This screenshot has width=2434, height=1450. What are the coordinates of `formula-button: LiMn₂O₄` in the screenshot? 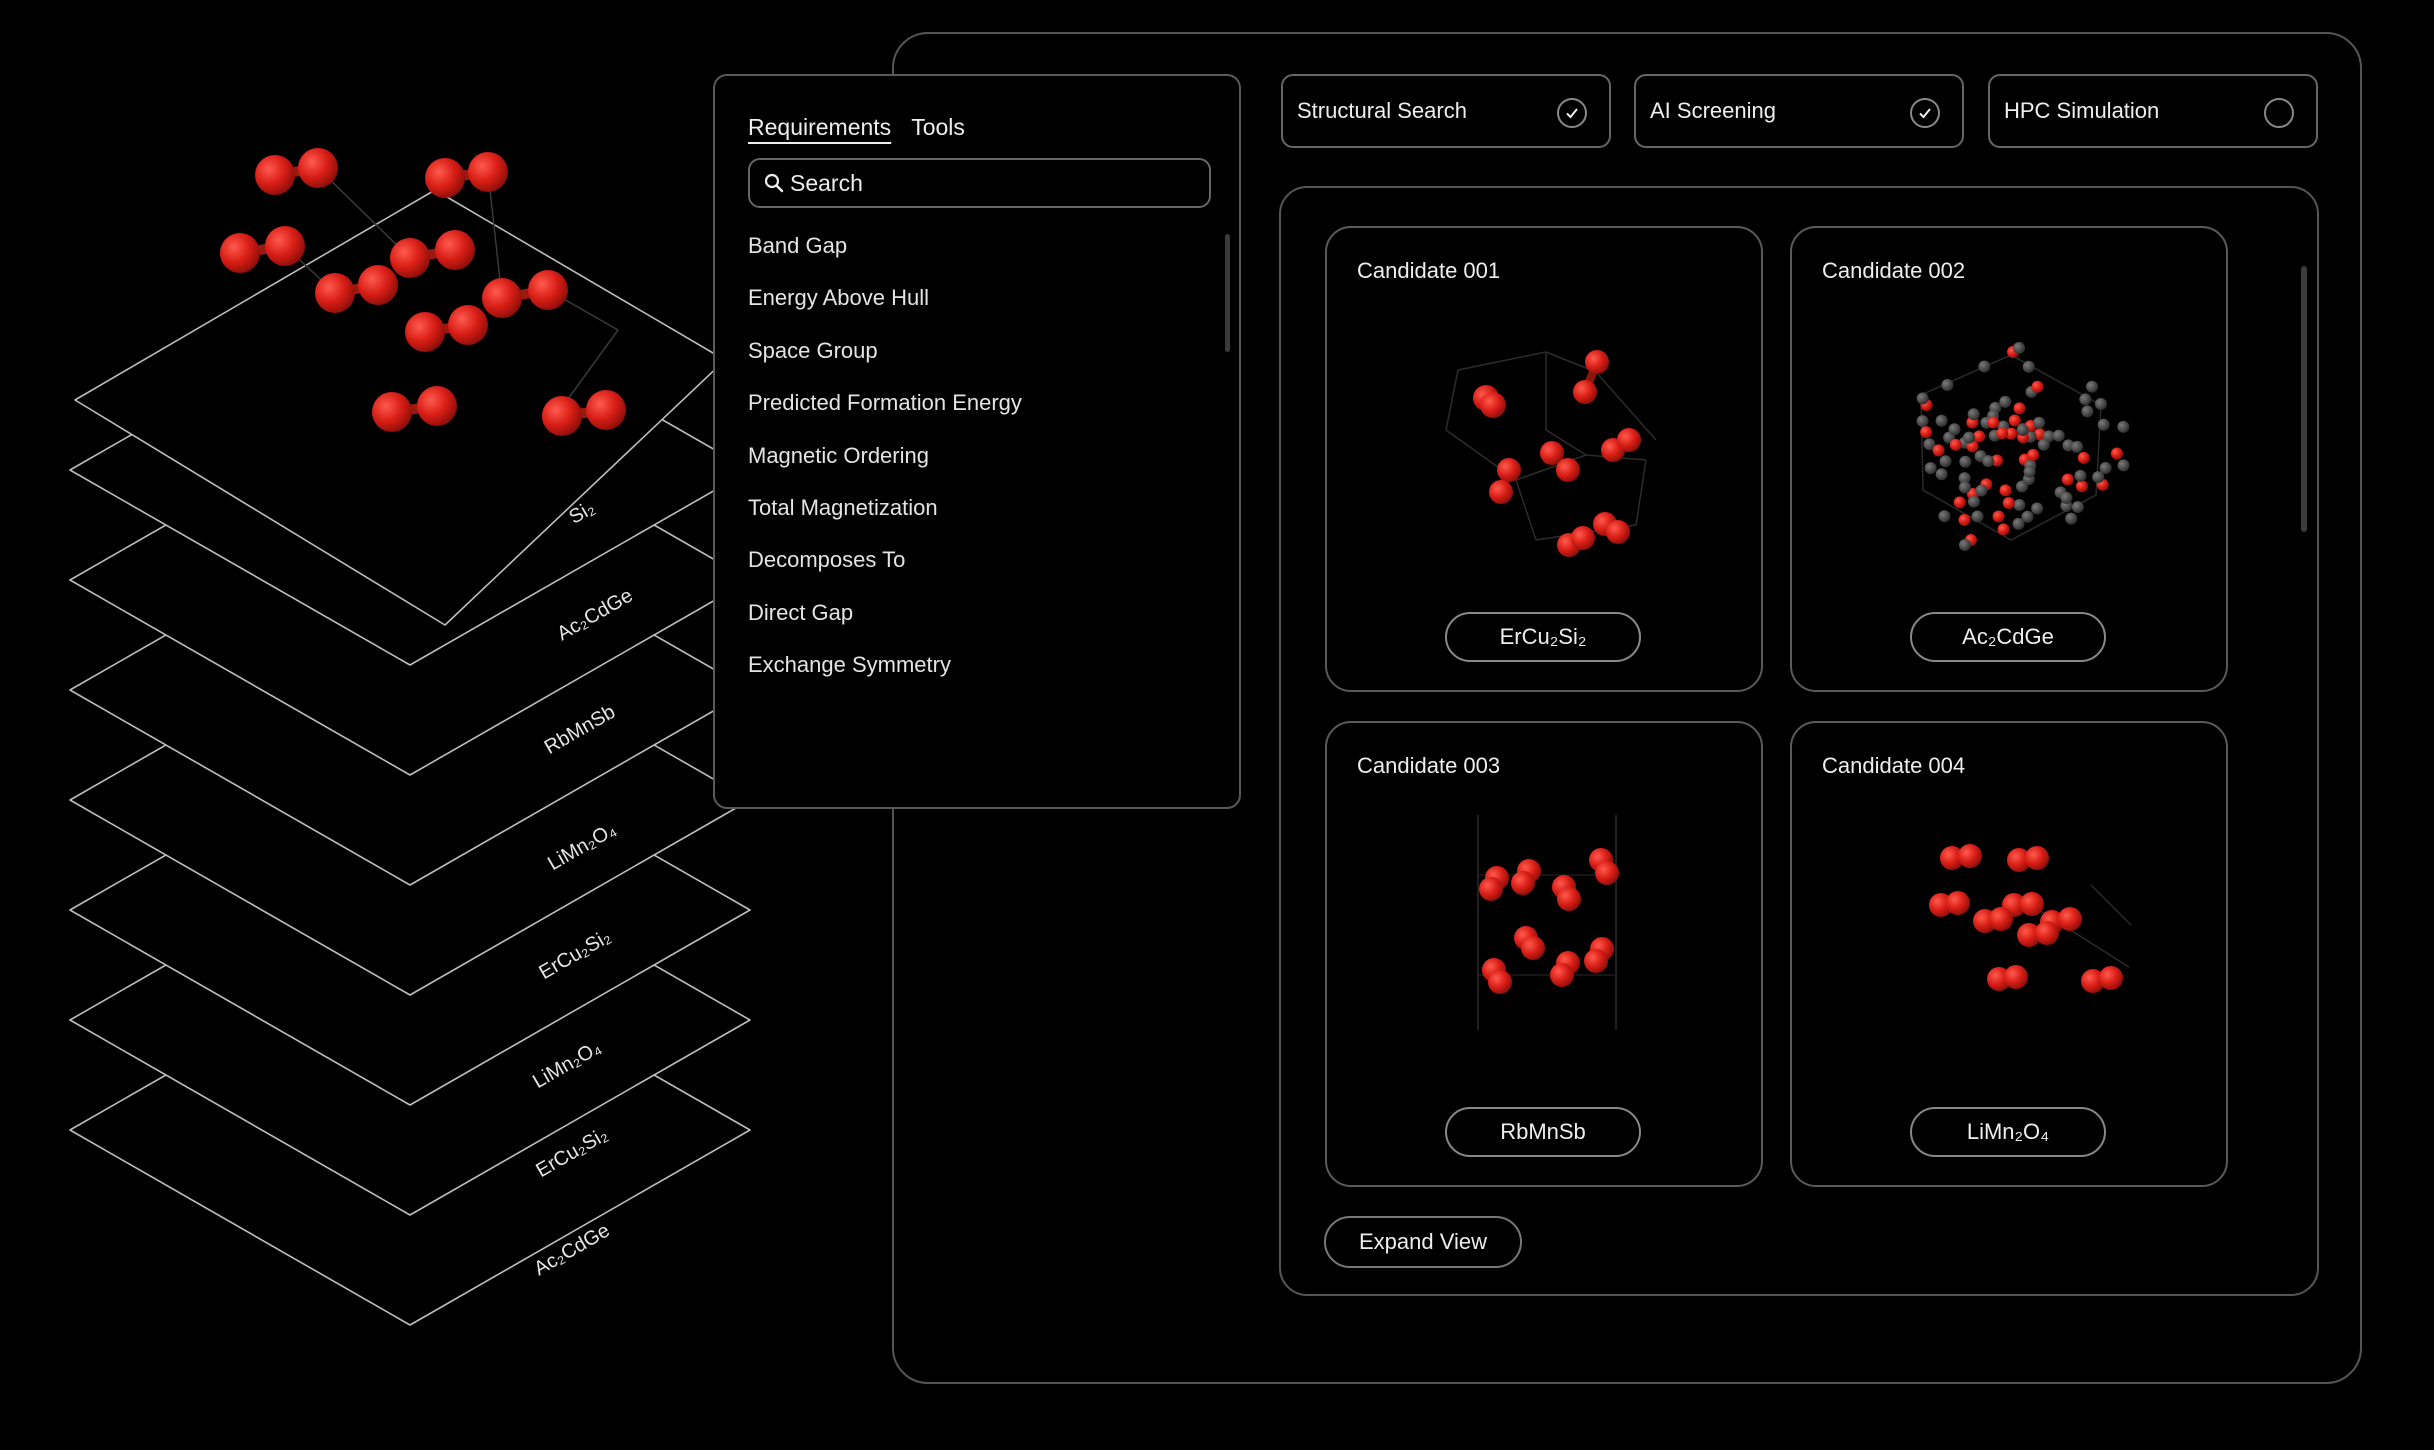 It's located at (2008, 1132).